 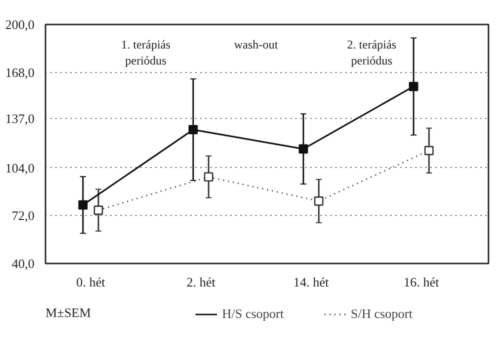 What do you see at coordinates (372, 53) in the screenshot?
I see `annotation: 2. terápiás periódus` at bounding box center [372, 53].